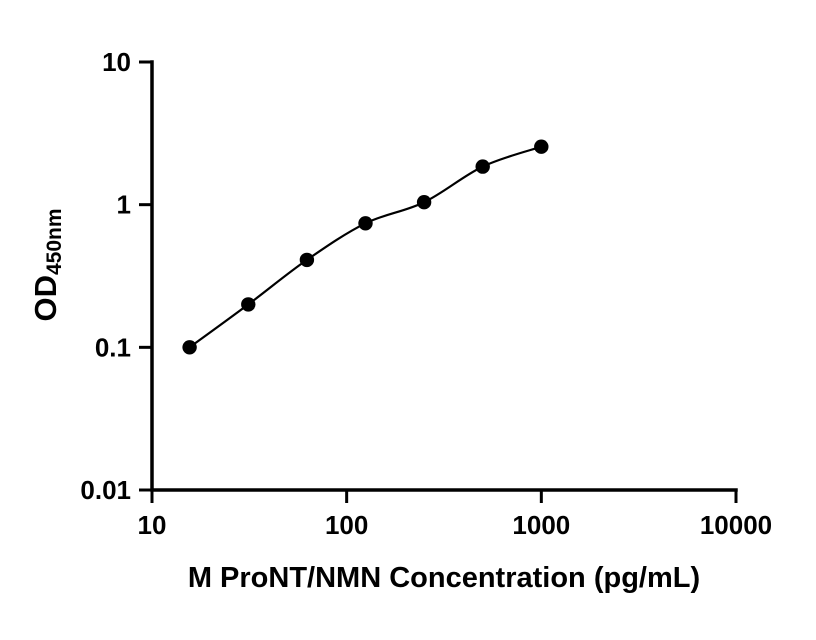  Describe the element at coordinates (124, 205) in the screenshot. I see `y-tick-label: 1` at that location.